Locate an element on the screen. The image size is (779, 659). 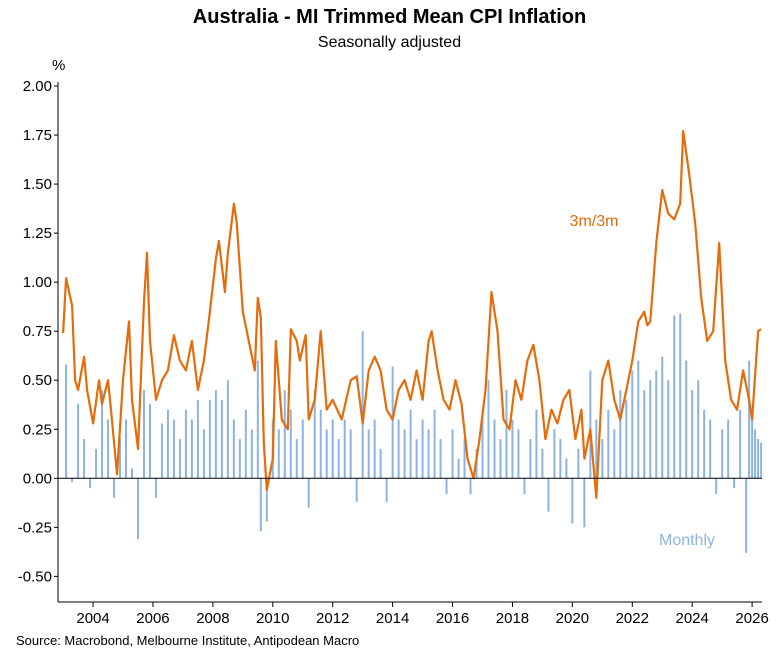
y-tick-label: 0.50 is located at coordinates (37, 380).